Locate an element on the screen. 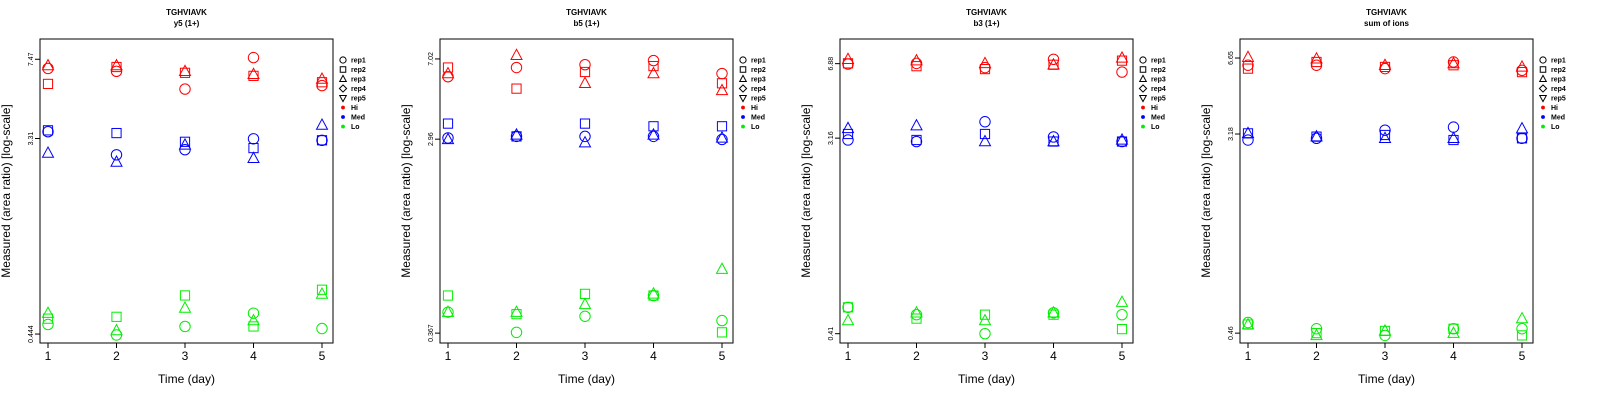 Image resolution: width=1600 pixels, height=400 pixels. y-tick-label: 7.02 is located at coordinates (431, 59).